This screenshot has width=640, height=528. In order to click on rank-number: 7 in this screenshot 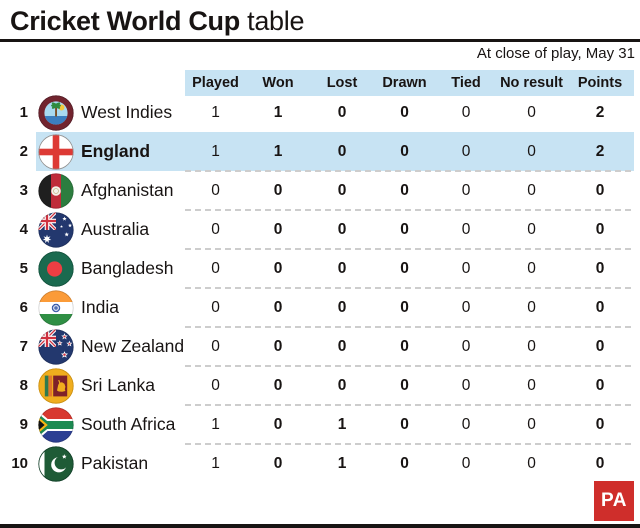, I will do `click(23, 346)`.